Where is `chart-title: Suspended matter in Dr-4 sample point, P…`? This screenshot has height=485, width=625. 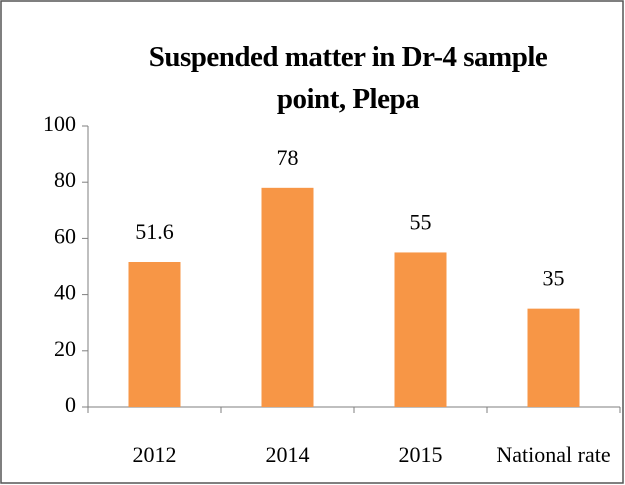 chart-title: Suspended matter in Dr-4 sample point, P… is located at coordinates (348, 78).